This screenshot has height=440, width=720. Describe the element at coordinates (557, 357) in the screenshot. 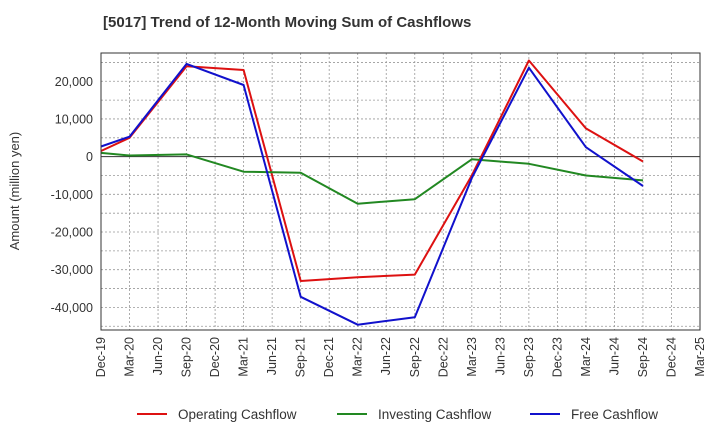

I see `x-tick-label: Dec-23` at that location.